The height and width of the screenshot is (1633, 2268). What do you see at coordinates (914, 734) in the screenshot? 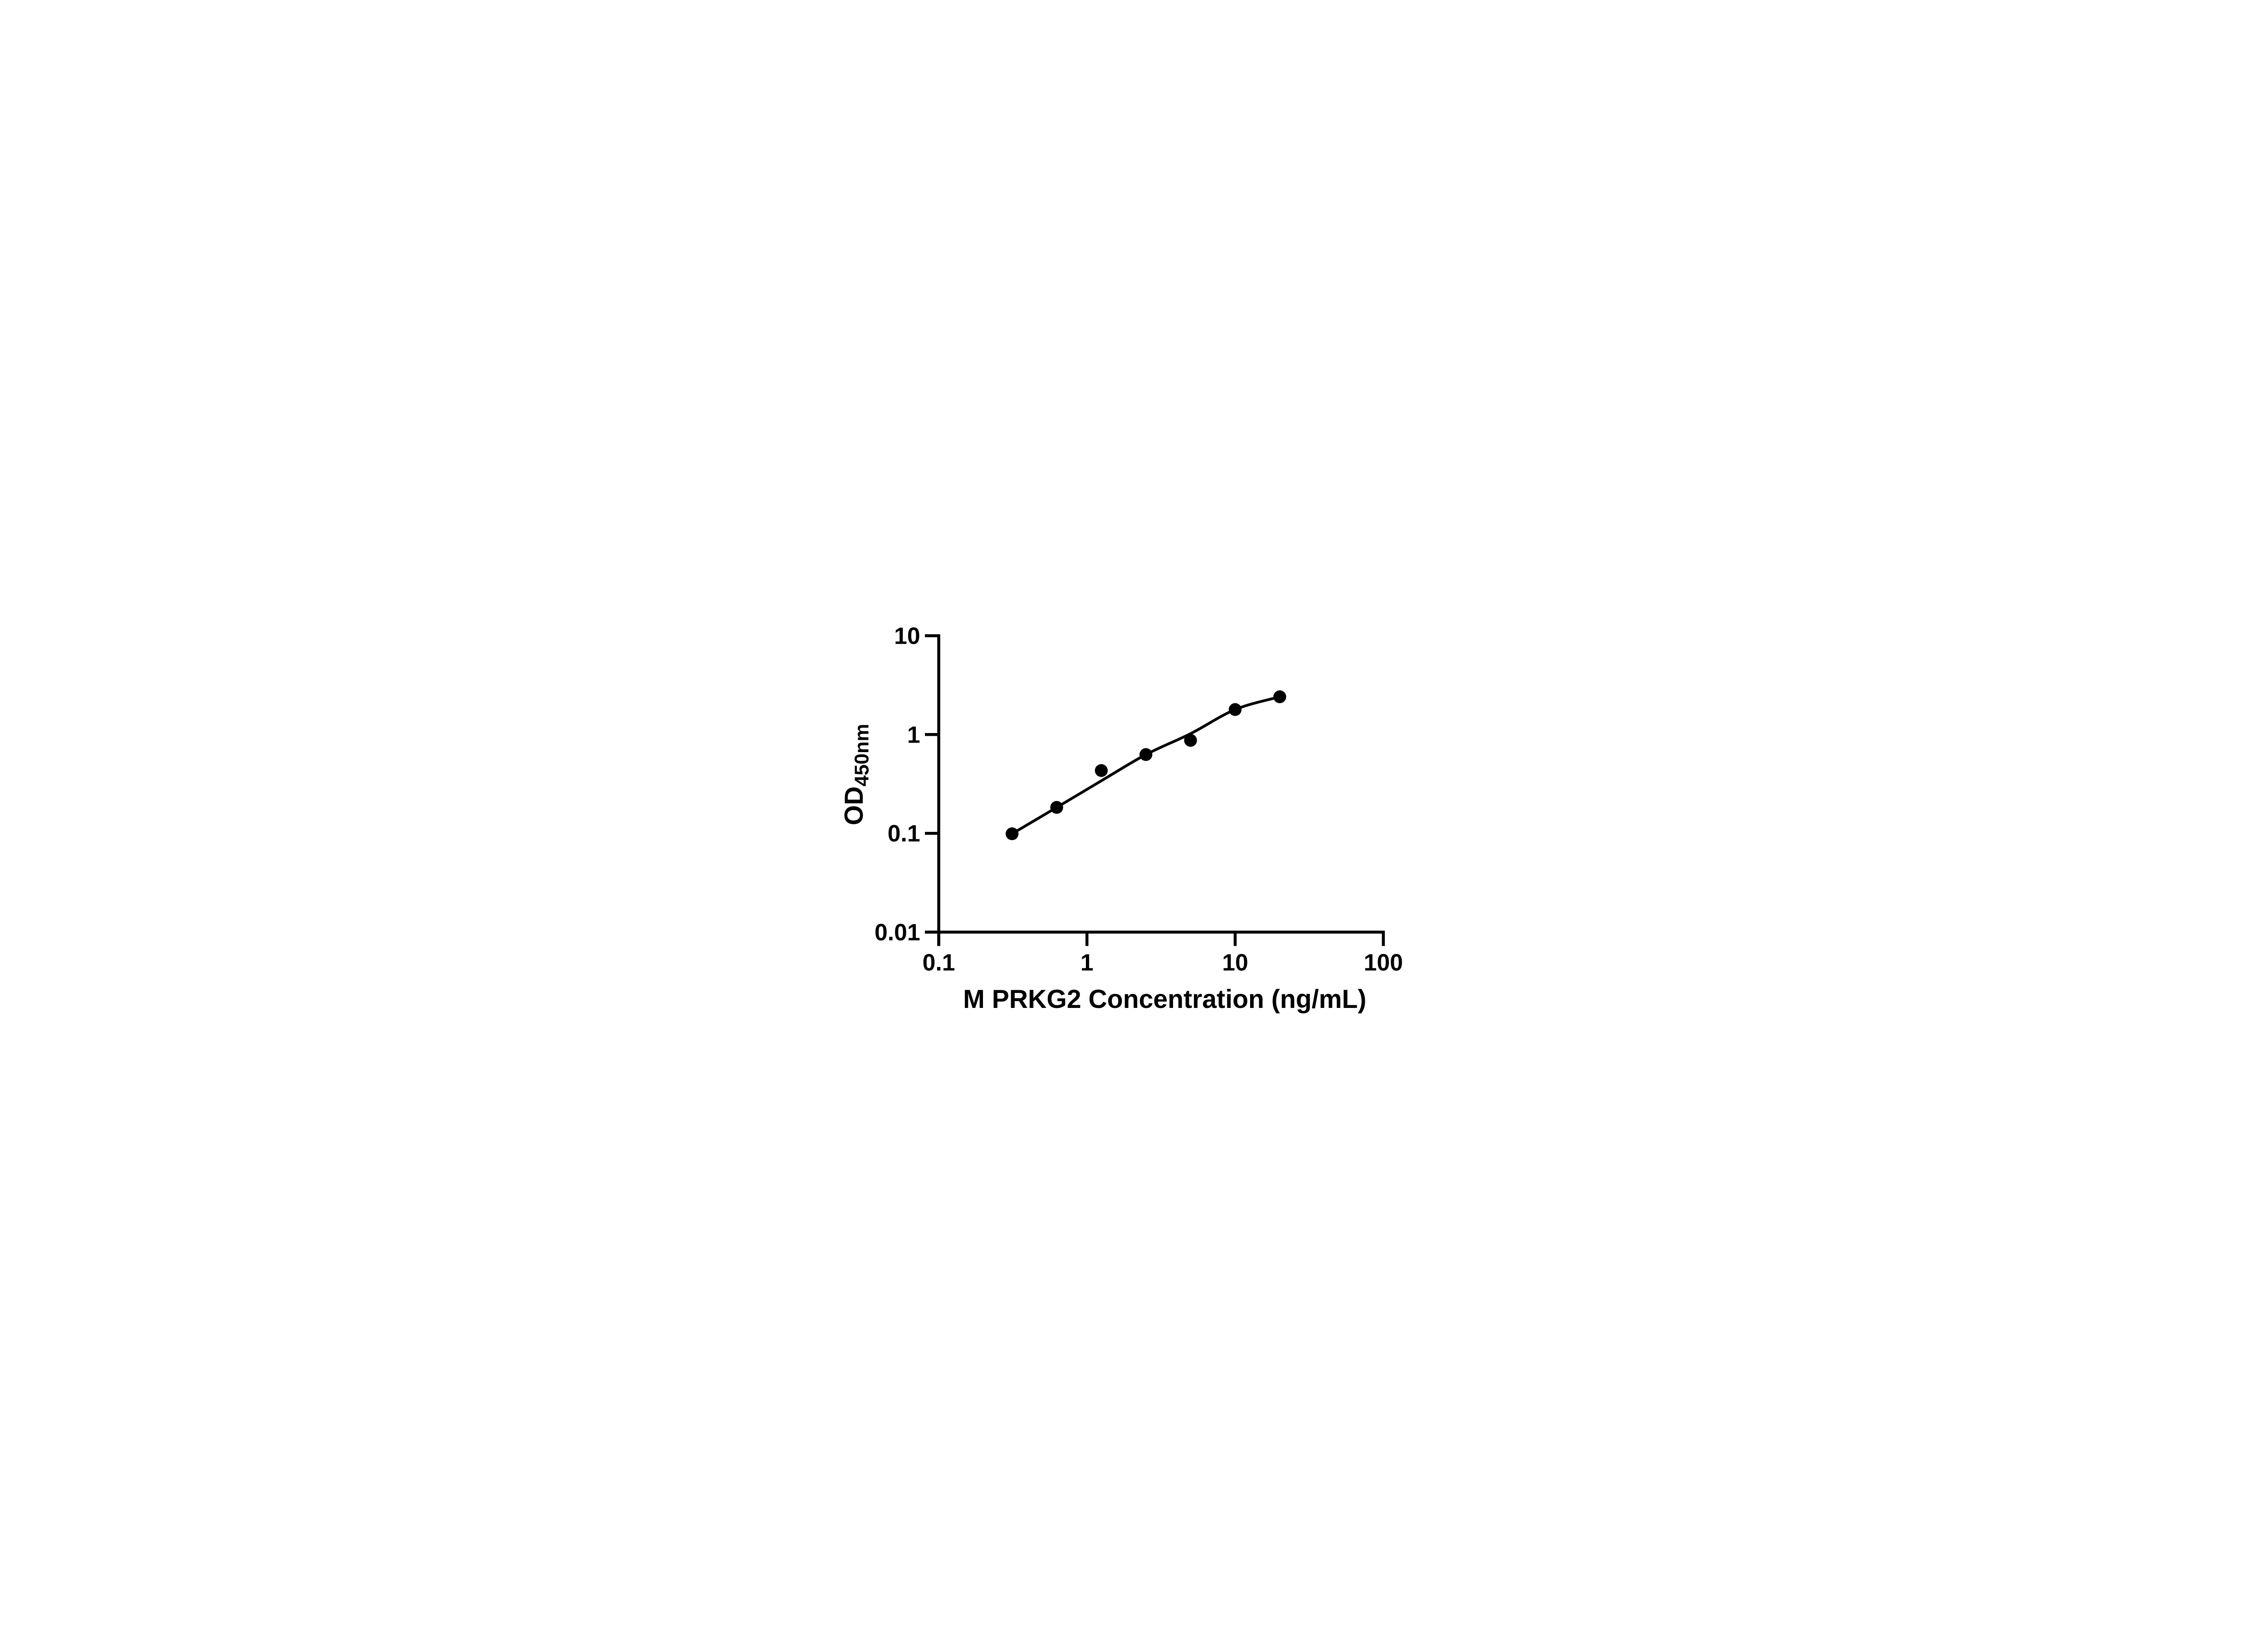
I see `y-tick-label: 1` at bounding box center [914, 734].